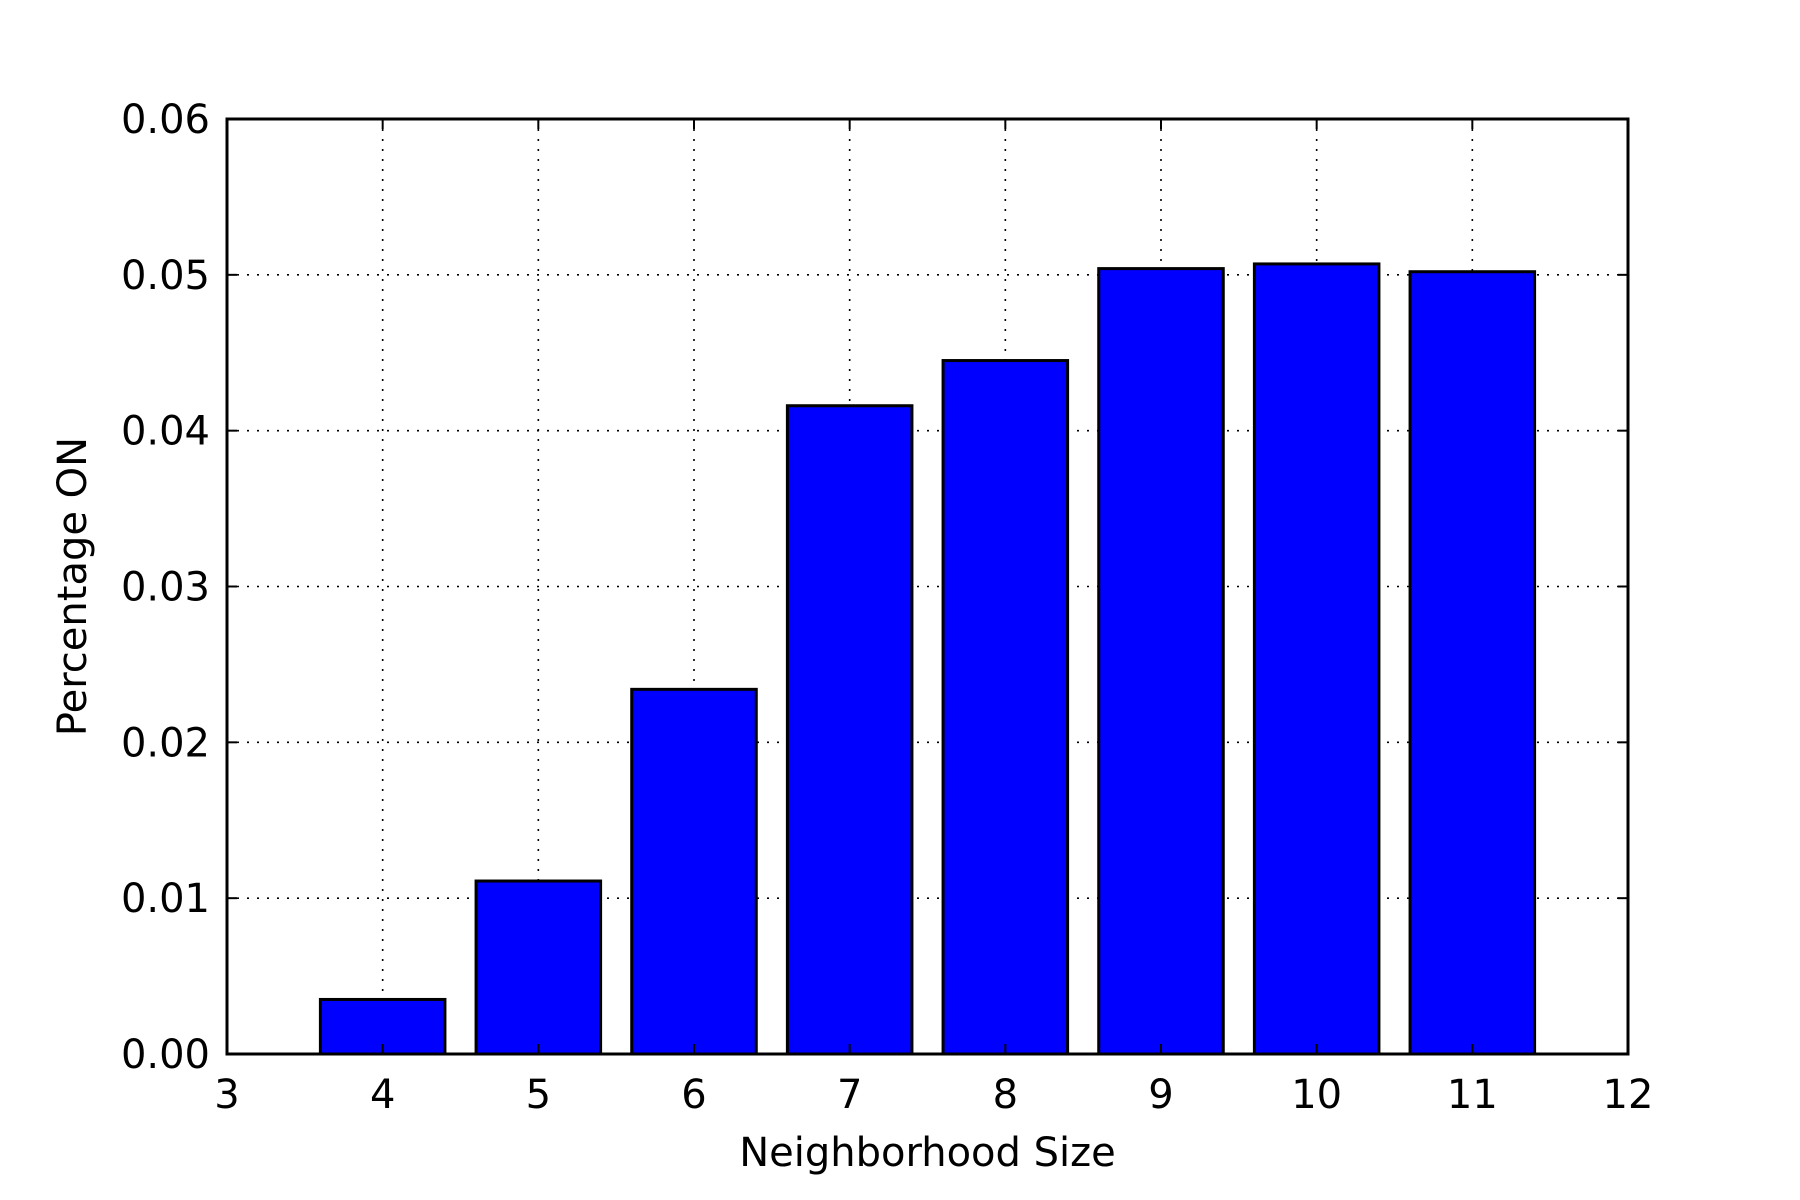 The height and width of the screenshot is (1200, 1800). I want to click on y-tick-label: 0.04, so click(165, 432).